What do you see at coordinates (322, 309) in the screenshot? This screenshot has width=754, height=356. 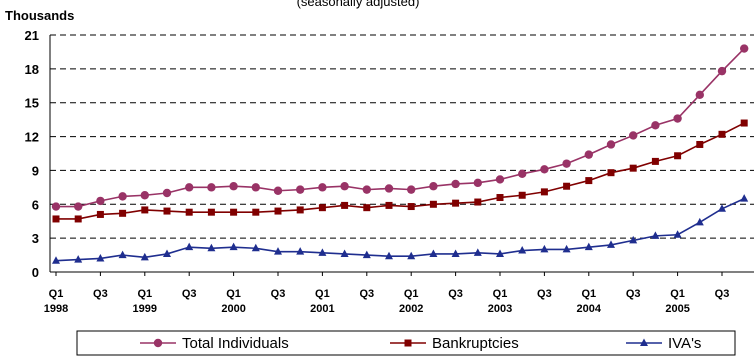 I see `x-tick-year-label: 2001` at bounding box center [322, 309].